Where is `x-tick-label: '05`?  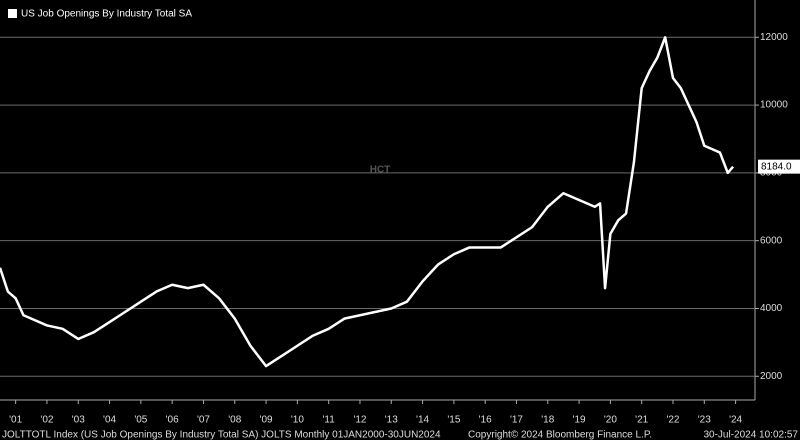 x-tick-label: '05 is located at coordinates (140, 420).